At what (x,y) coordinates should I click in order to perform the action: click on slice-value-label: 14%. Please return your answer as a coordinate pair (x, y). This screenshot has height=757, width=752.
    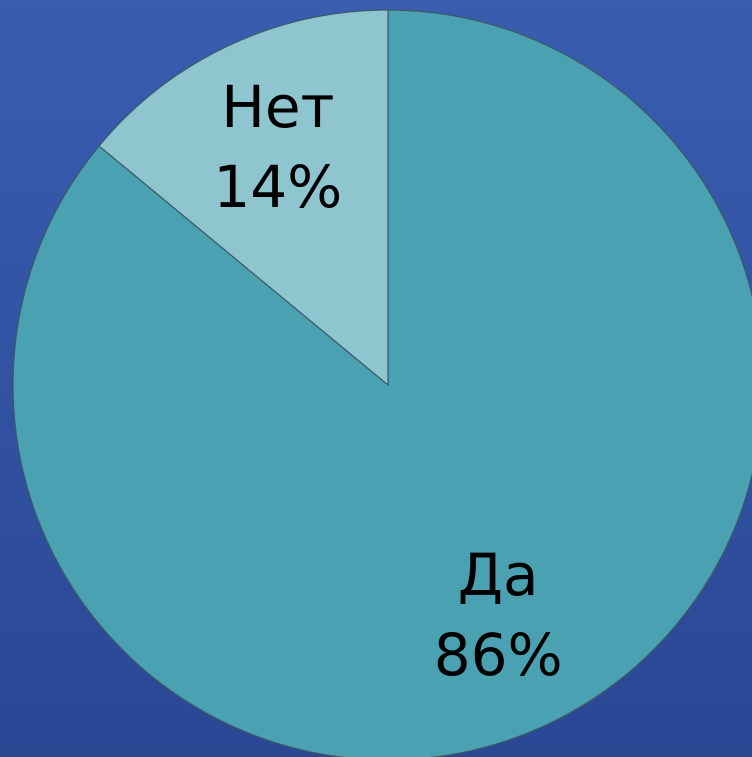
    Looking at the image, I should click on (277, 187).